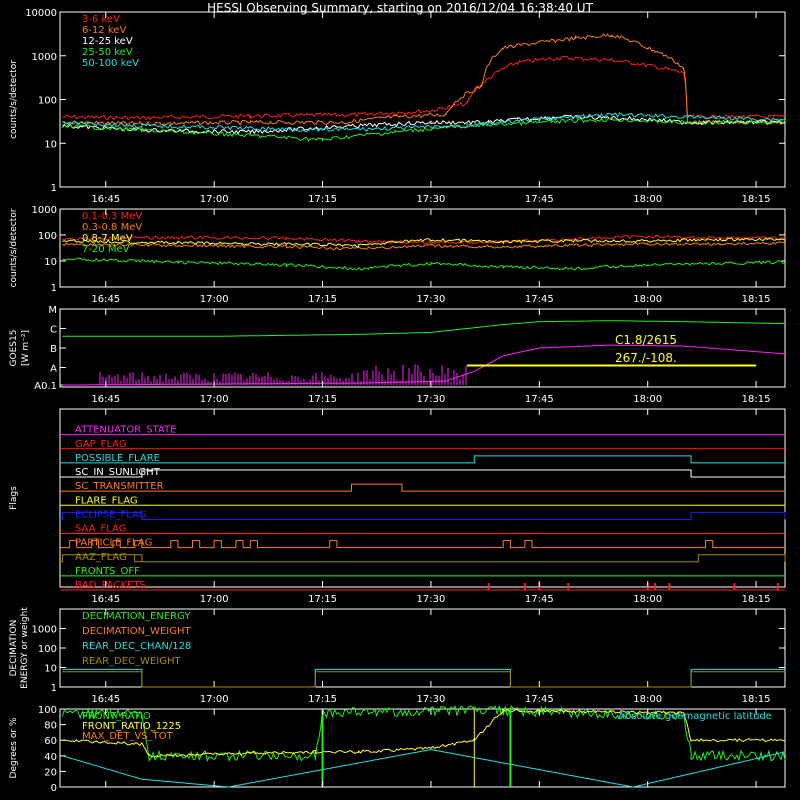 This screenshot has height=800, width=800. Describe the element at coordinates (113, 543) in the screenshot. I see `flag-label: PARTICLE_FLAG` at that location.